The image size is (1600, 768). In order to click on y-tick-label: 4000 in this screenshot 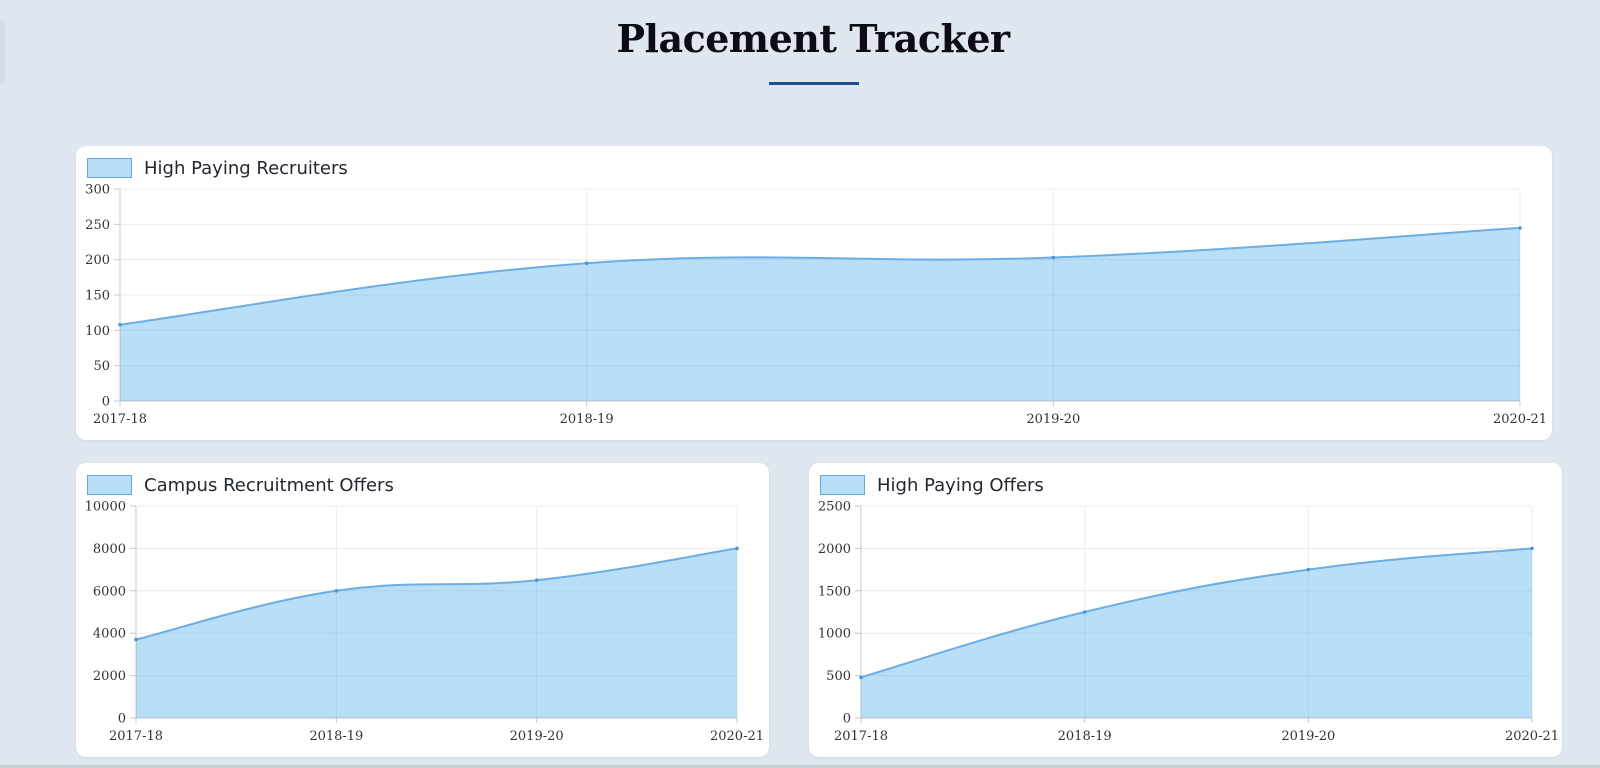, I will do `click(109, 634)`.